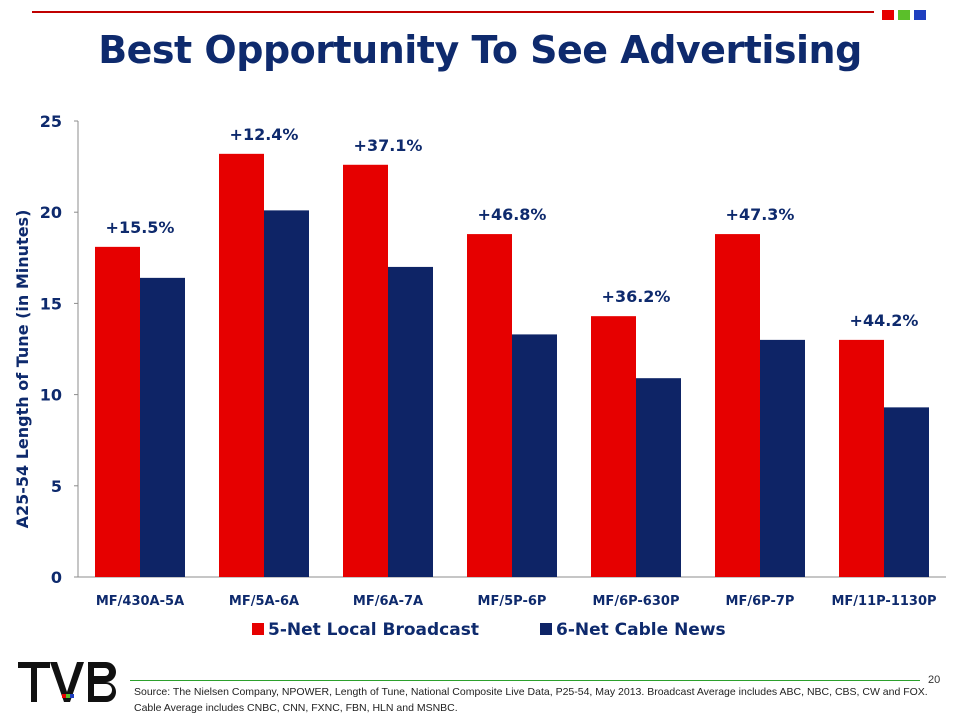 The image size is (960, 720). I want to click on percent-annotation: +15.5%, so click(140, 227).